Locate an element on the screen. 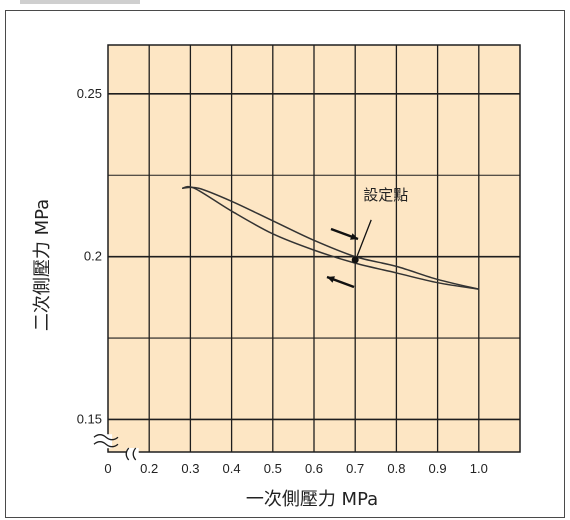  y-tick-label-2: 0.15 is located at coordinates (89, 418).